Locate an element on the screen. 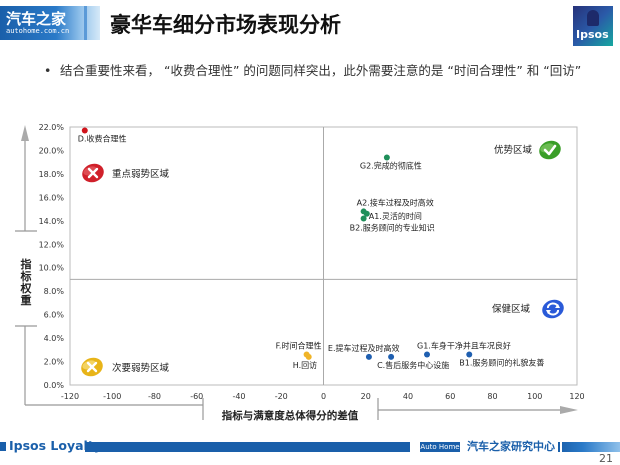 The height and width of the screenshot is (465, 620). y-tick-label: 20.0% is located at coordinates (52, 150).